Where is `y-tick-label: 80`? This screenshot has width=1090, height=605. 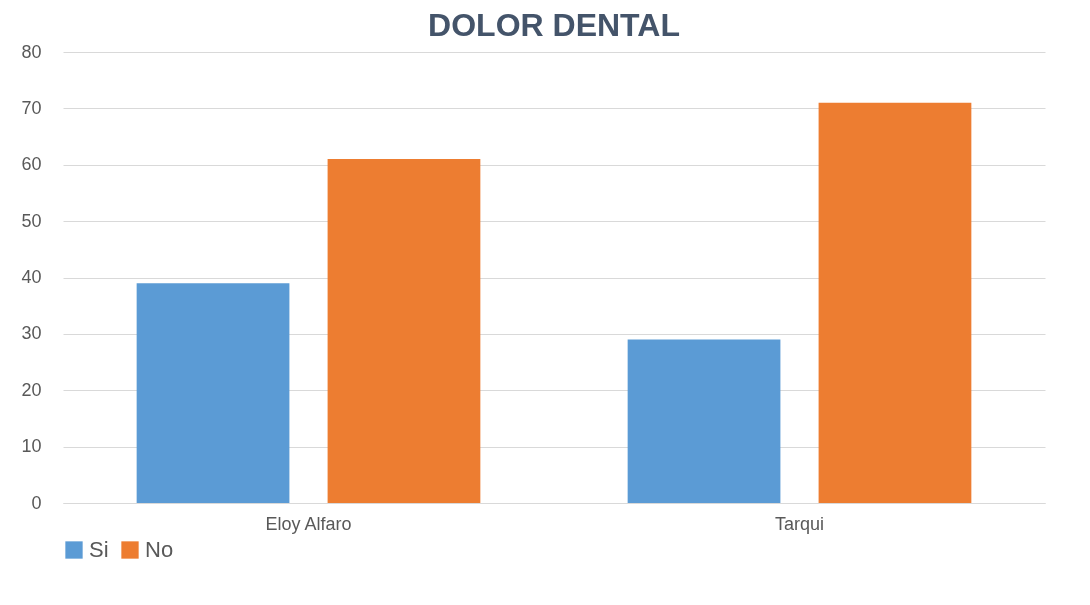 y-tick-label: 80 is located at coordinates (31, 51).